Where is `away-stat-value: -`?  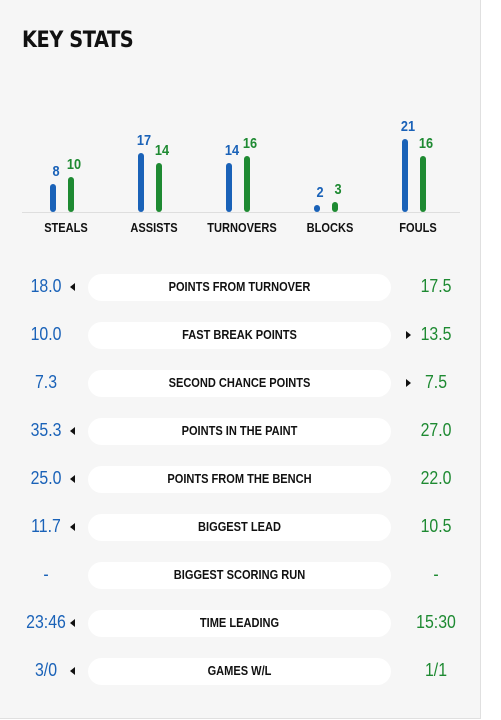 away-stat-value: - is located at coordinates (436, 574).